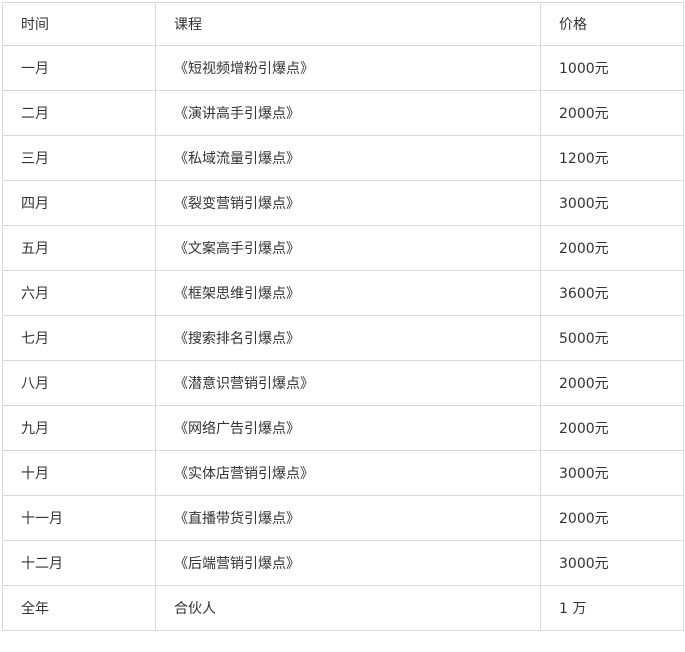 This screenshot has width=685, height=652. I want to click on column-header-course: 课程, so click(348, 24).